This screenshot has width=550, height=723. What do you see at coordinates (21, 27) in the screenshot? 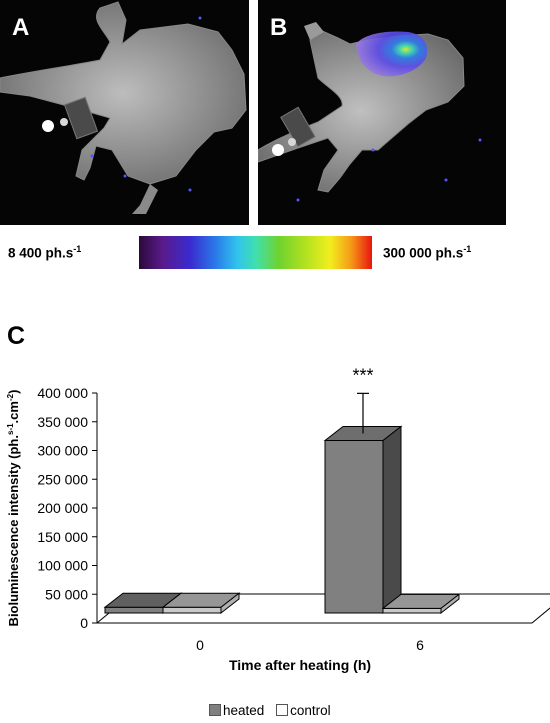
I see `panel-a-label: A` at bounding box center [21, 27].